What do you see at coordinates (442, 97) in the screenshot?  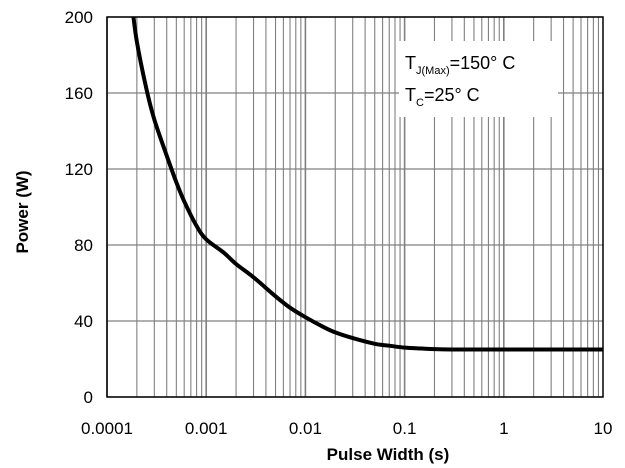 I see `annotation-tc: TC=25° C` at bounding box center [442, 97].